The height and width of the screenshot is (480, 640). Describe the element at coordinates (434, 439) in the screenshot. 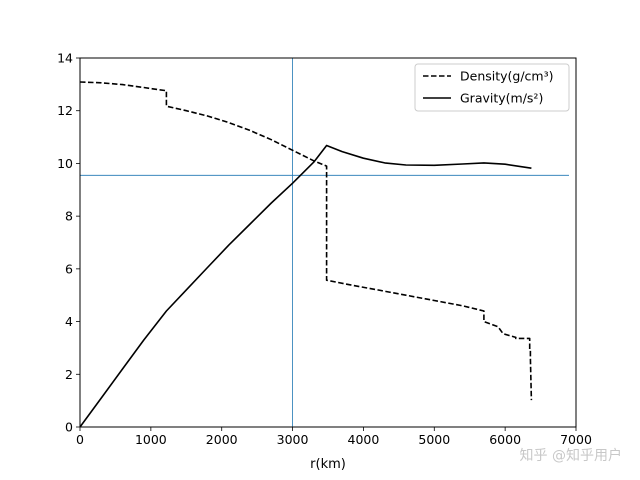

I see `x-tick-label: 5000` at that location.